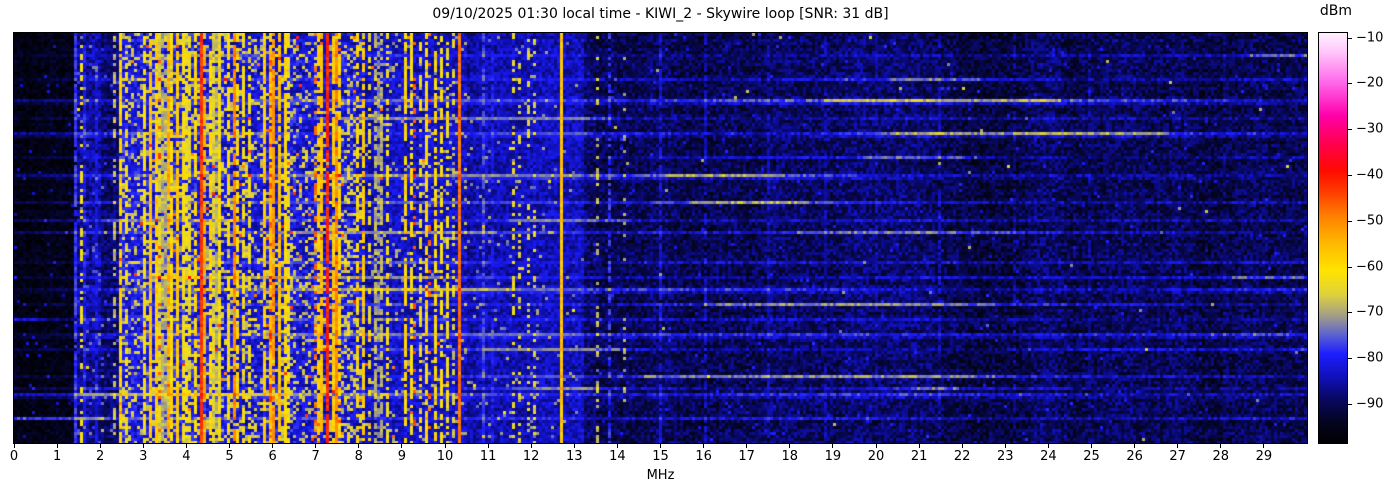 The image size is (1400, 500). I want to click on x-tick-label: 18, so click(790, 456).